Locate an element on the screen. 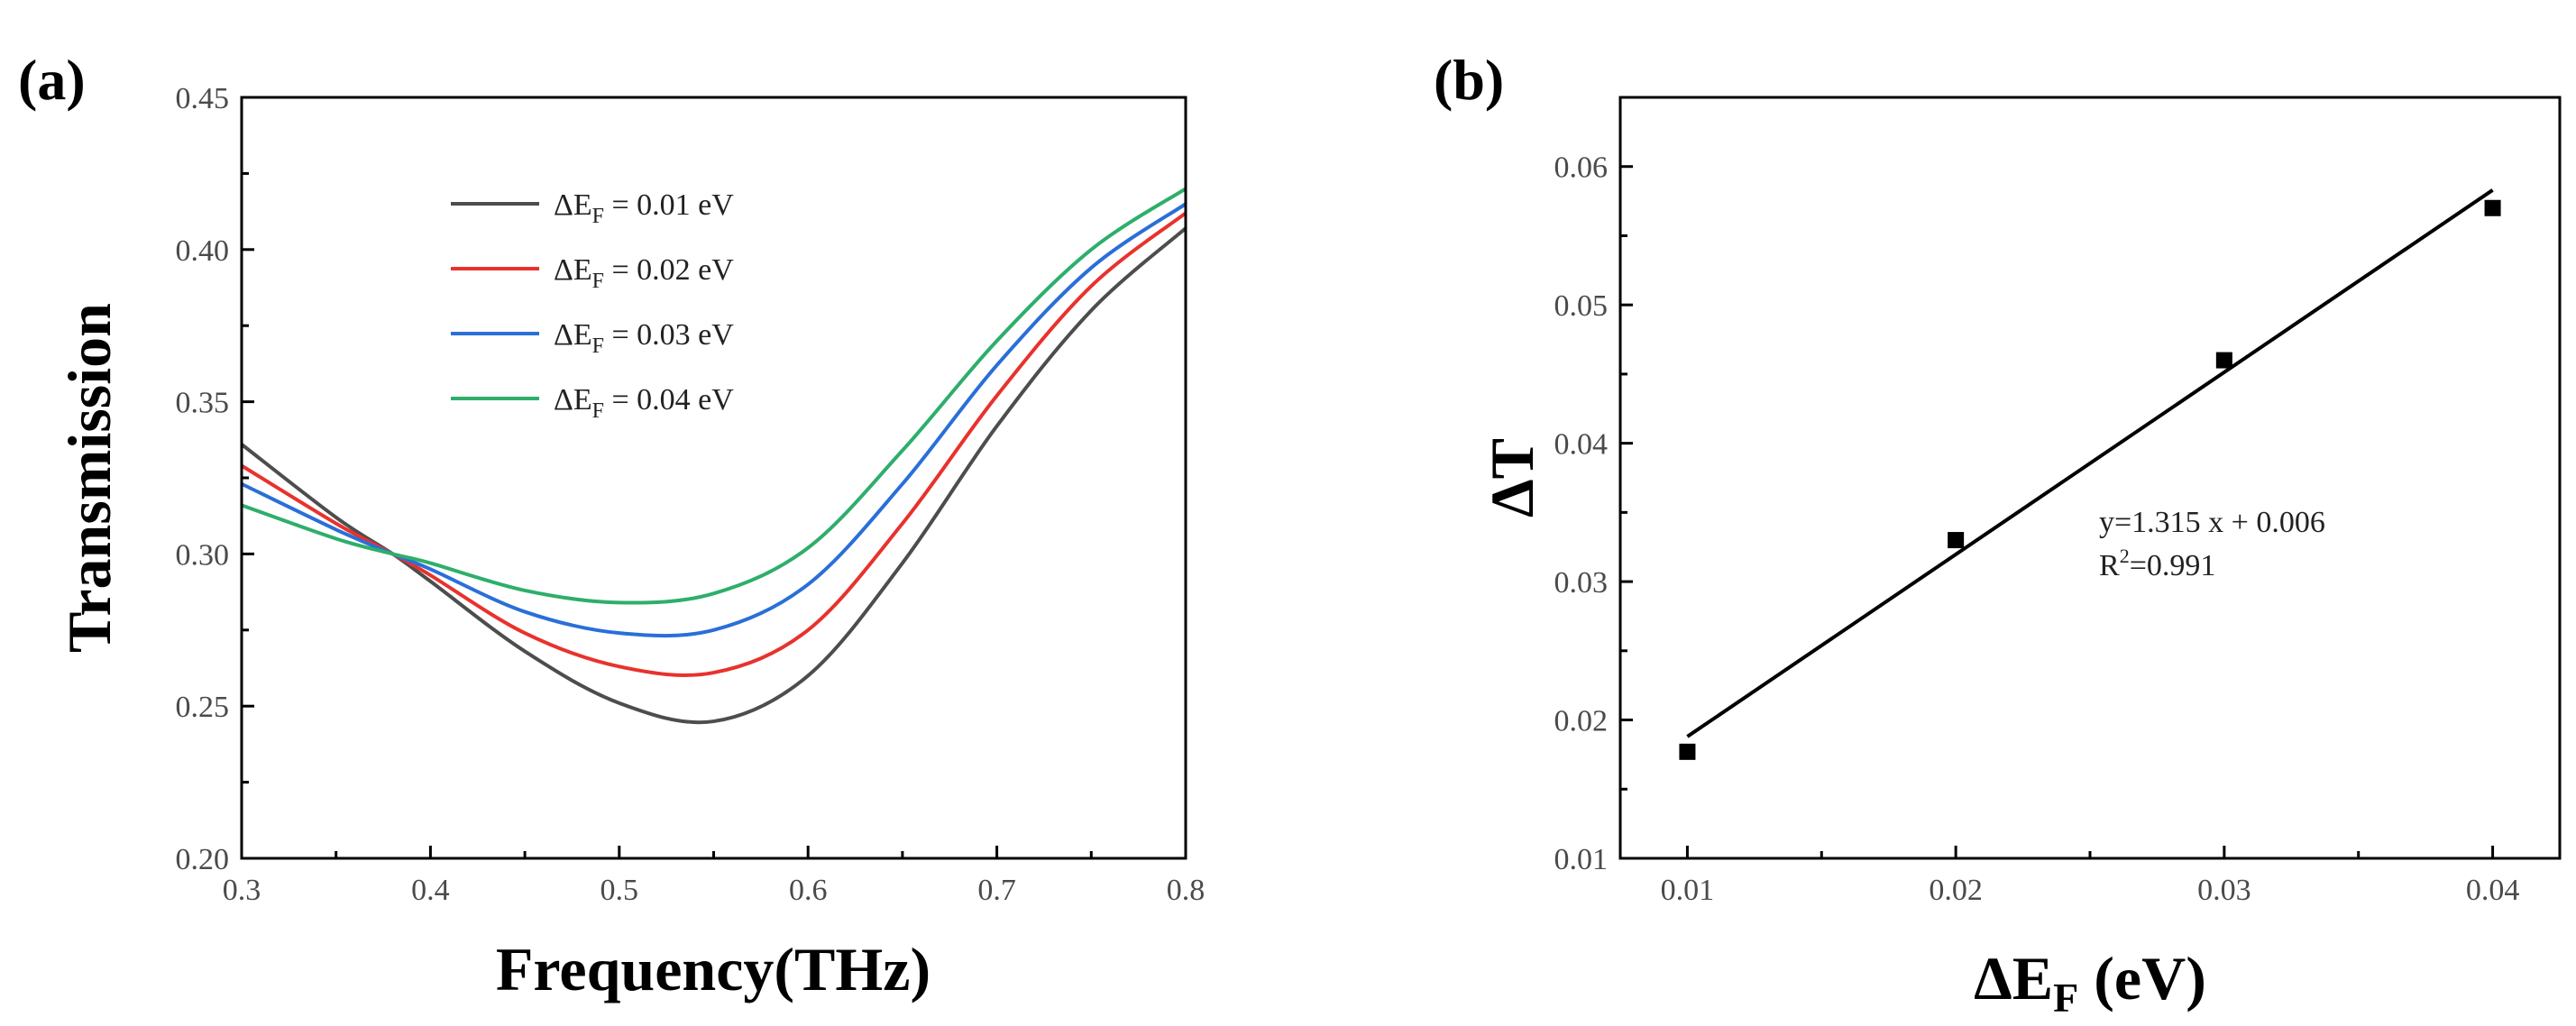  x-tick-label: 0.04 is located at coordinates (2493, 891).